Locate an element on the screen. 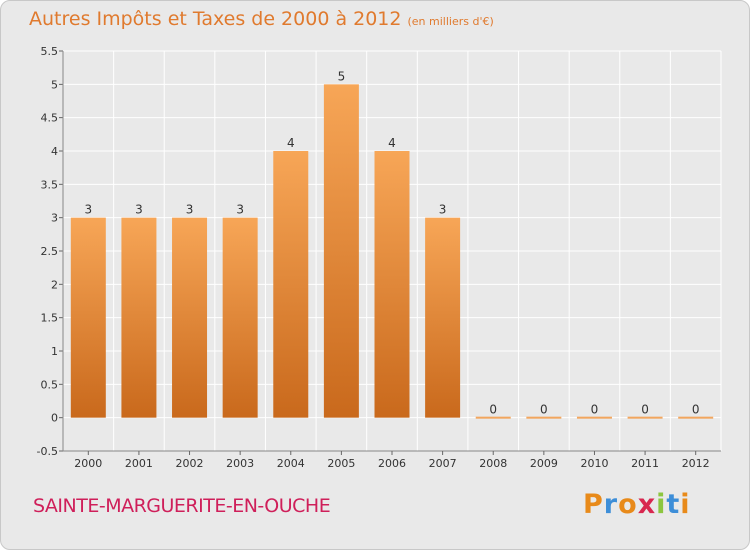 The height and width of the screenshot is (550, 750). data-label: 5 is located at coordinates (342, 76).